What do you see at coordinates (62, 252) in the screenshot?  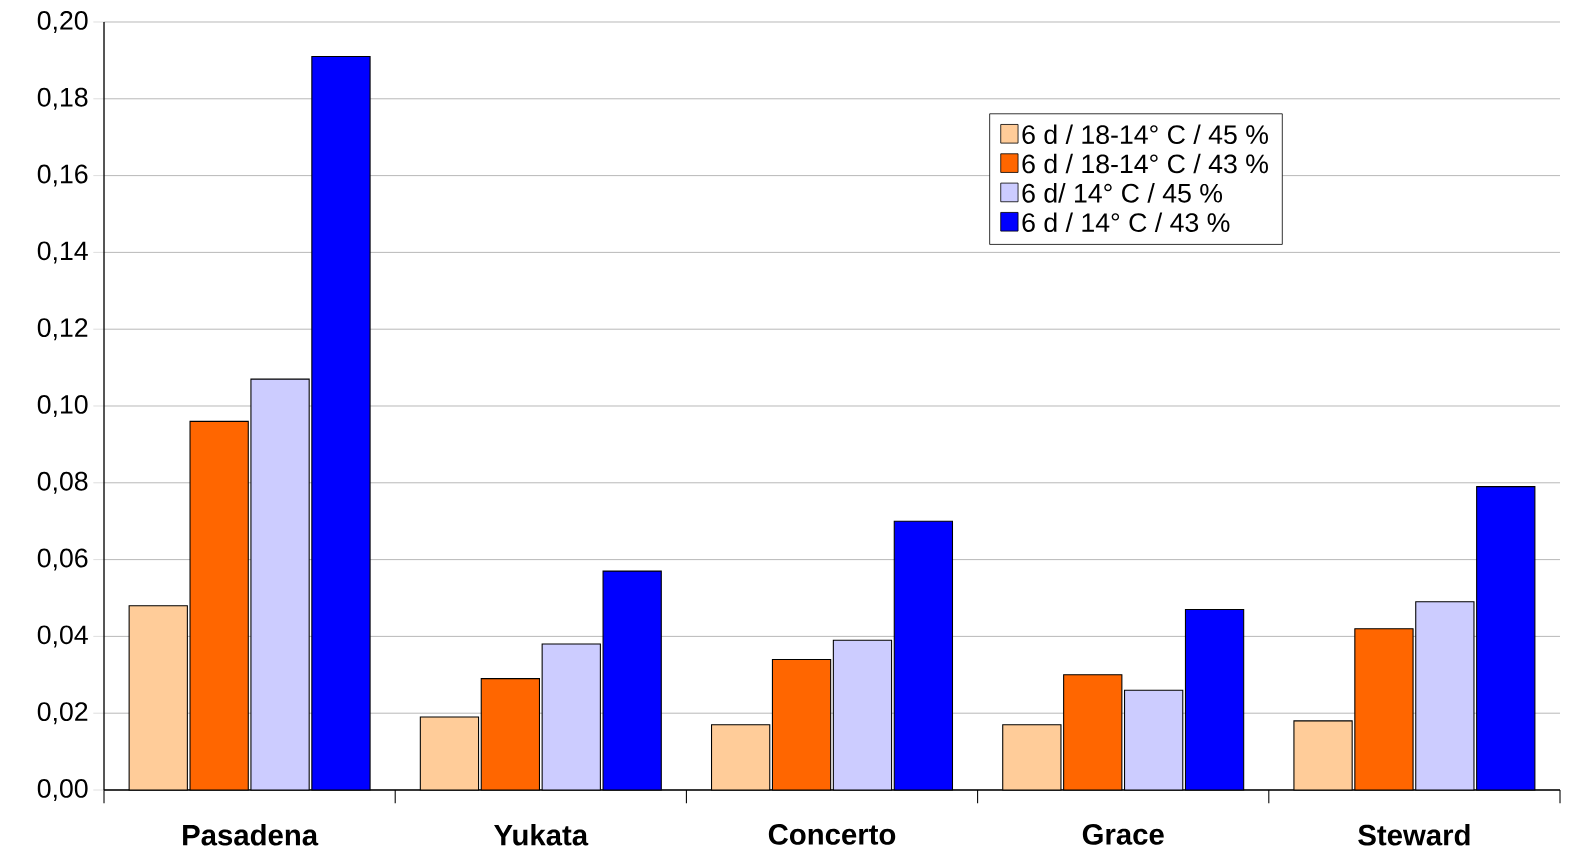 I see `y-tick-label: 0,14` at bounding box center [62, 252].